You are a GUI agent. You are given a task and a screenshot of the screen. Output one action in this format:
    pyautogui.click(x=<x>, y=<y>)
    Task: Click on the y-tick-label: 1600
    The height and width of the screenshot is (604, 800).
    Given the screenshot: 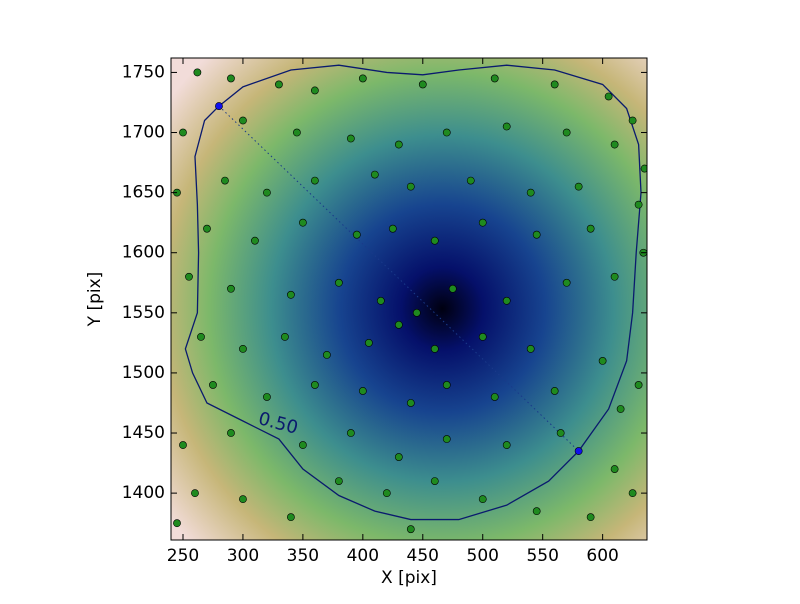 What is the action you would take?
    pyautogui.click(x=143, y=253)
    